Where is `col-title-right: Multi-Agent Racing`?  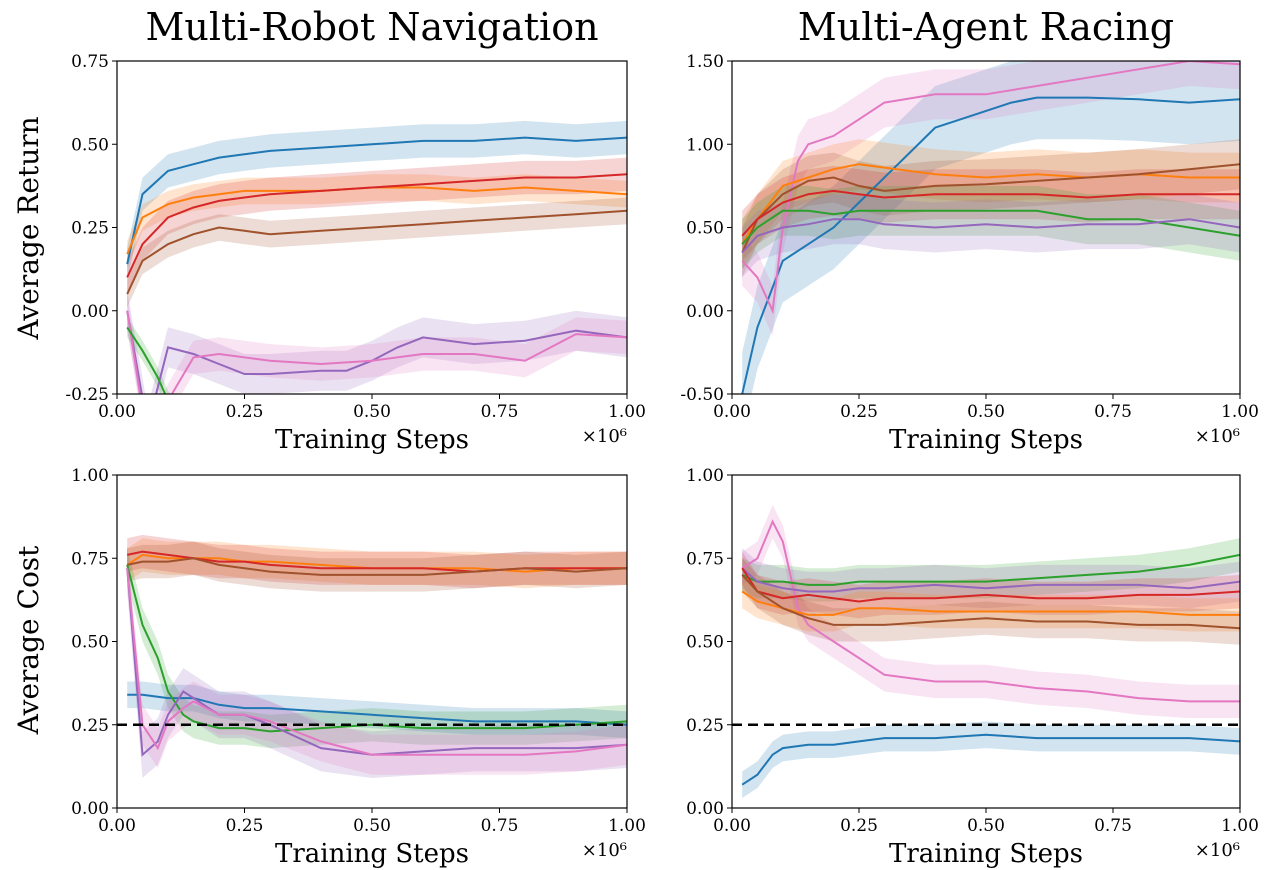 col-title-right: Multi-Agent Racing is located at coordinates (986, 27).